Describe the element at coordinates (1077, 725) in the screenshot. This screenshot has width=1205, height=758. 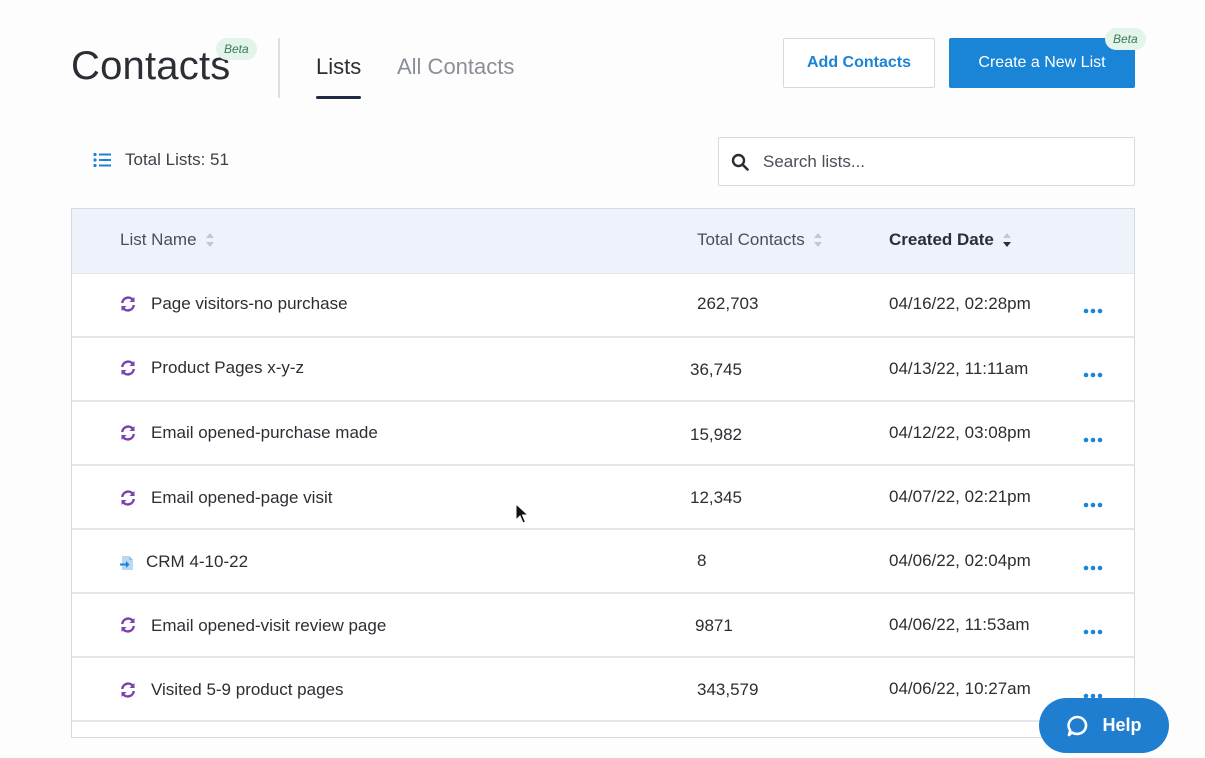
I see `chat-bubble-icon` at that location.